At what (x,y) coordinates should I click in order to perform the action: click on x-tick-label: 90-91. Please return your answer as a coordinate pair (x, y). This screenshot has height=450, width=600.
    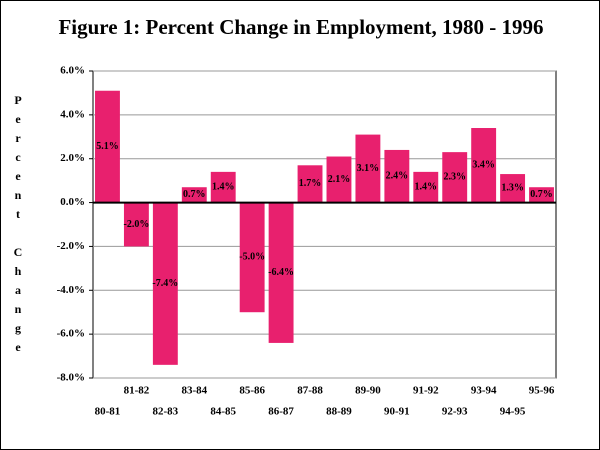
    Looking at the image, I should click on (397, 412).